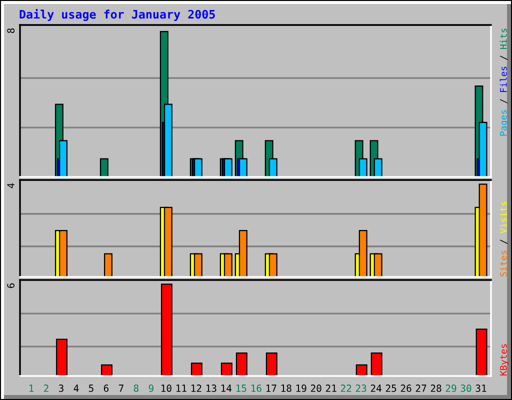  I want to click on x-tick-label: 8, so click(136, 388).